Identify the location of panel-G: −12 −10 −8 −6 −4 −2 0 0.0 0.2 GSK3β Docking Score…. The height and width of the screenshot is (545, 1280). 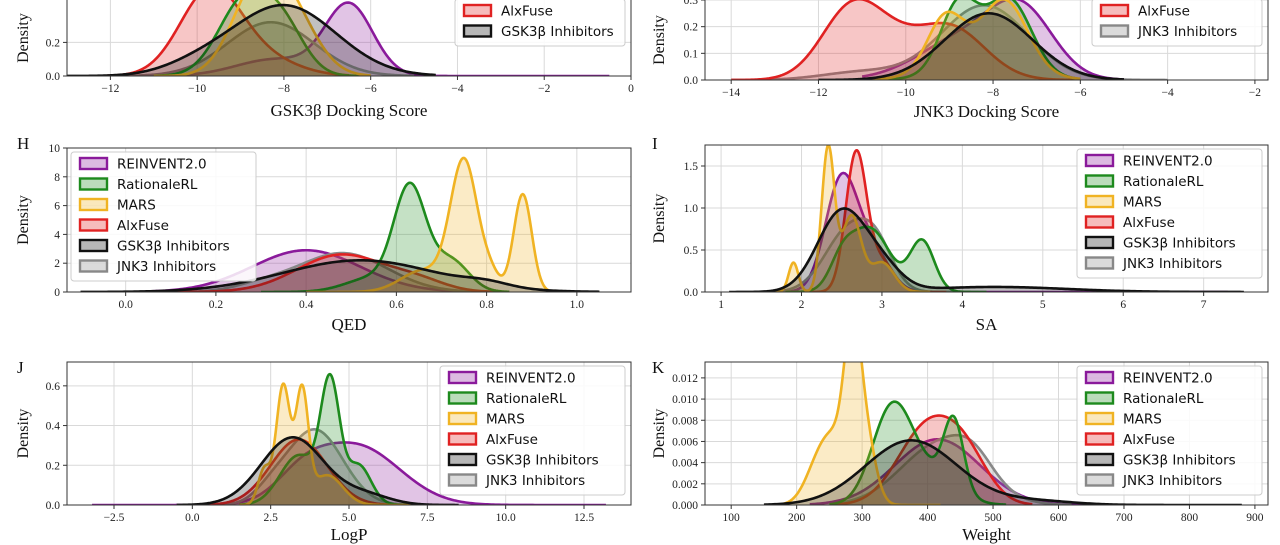
(324, 60).